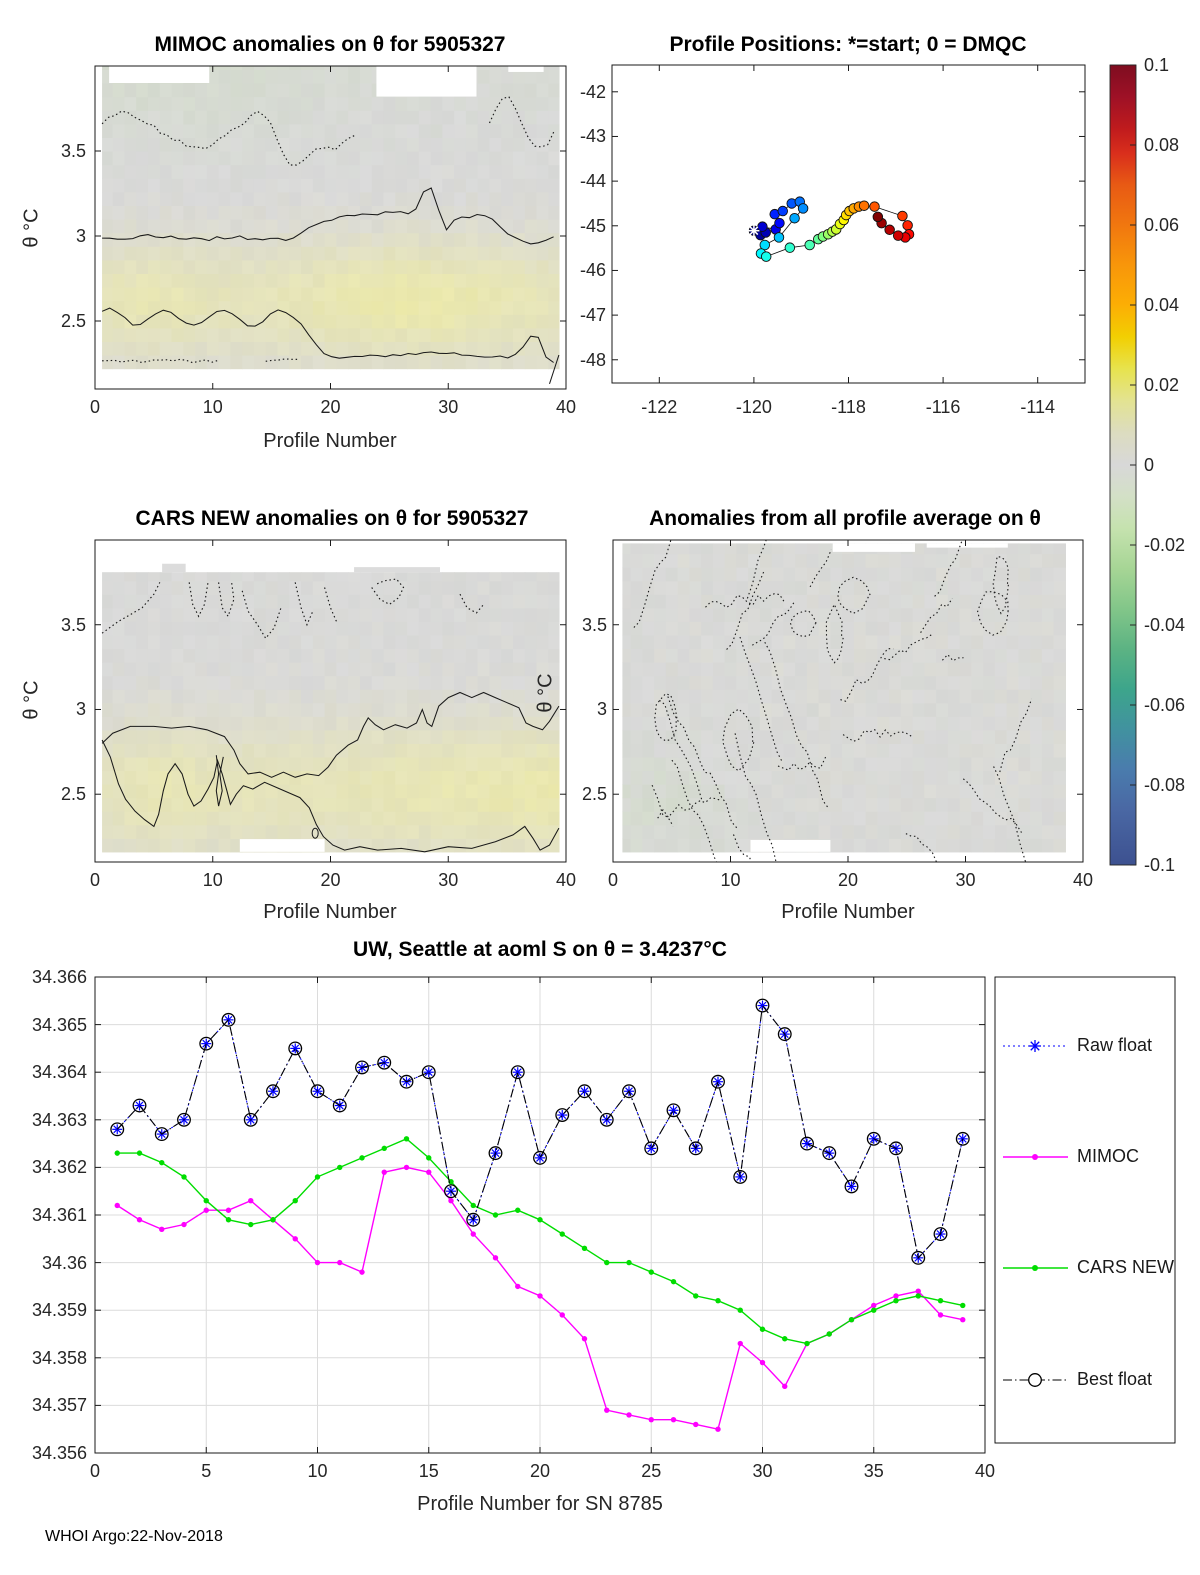 This screenshot has width=1200, height=1575. I want to click on colorbar-tick-label: 0, so click(1149, 465).